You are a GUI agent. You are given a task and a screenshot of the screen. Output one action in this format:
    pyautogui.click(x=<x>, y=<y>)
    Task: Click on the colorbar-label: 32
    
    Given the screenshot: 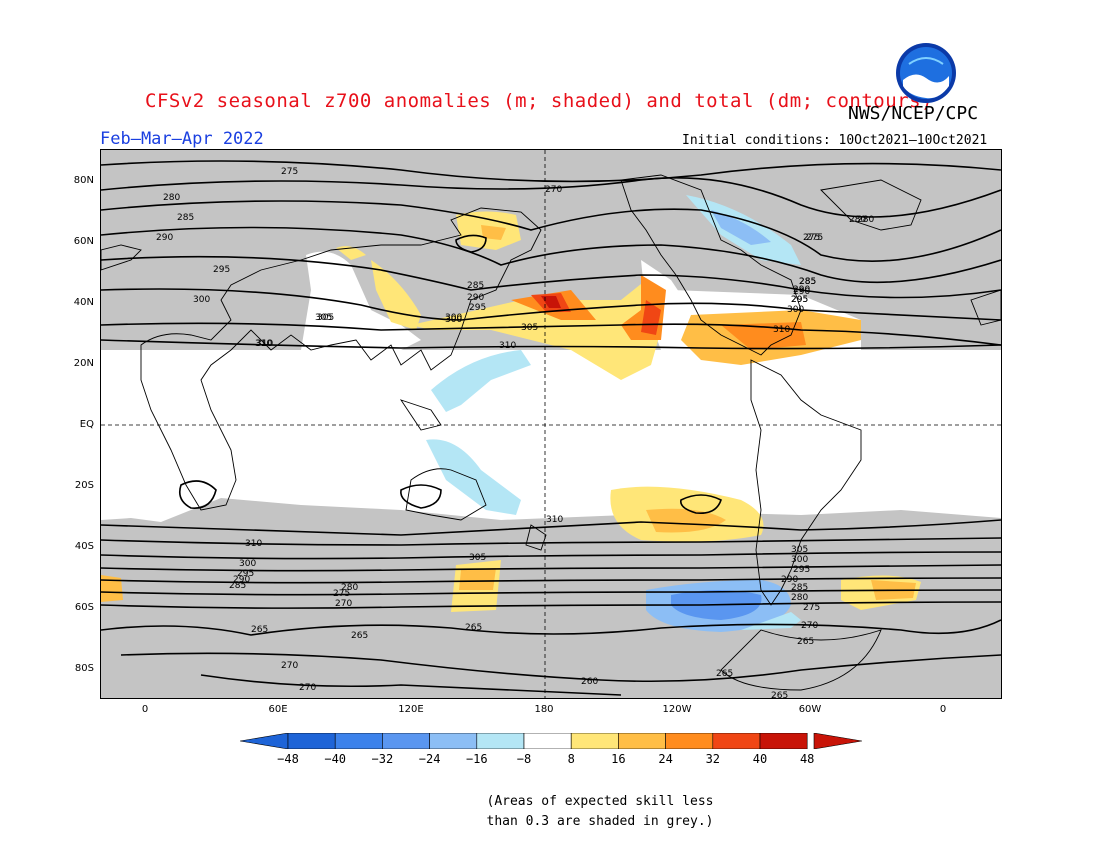 What is the action you would take?
    pyautogui.click(x=713, y=759)
    